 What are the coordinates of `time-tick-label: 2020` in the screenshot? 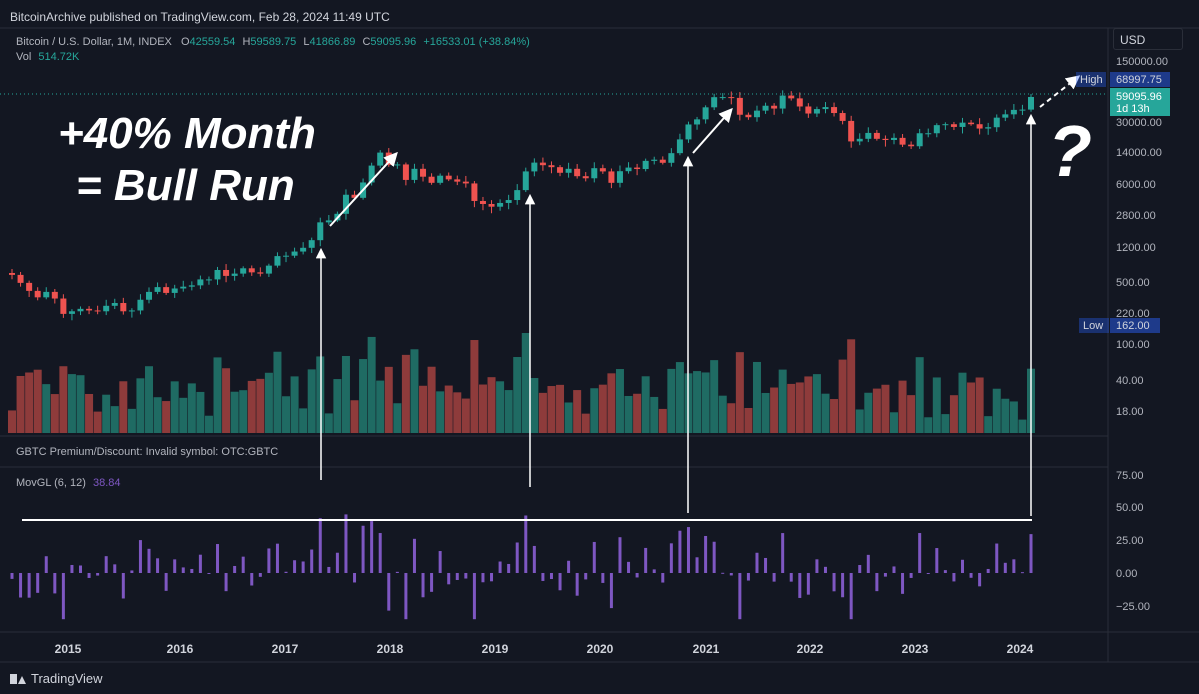 It's located at (600, 649).